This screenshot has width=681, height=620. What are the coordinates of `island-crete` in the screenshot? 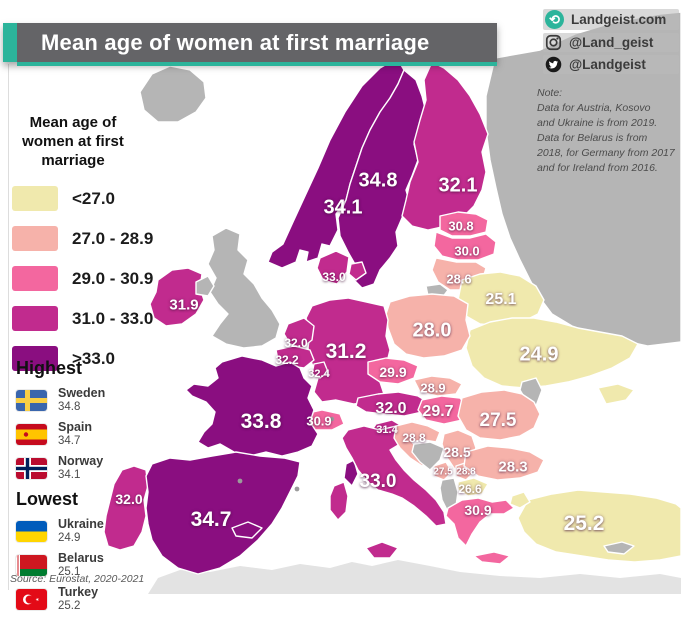 It's located at (492, 558).